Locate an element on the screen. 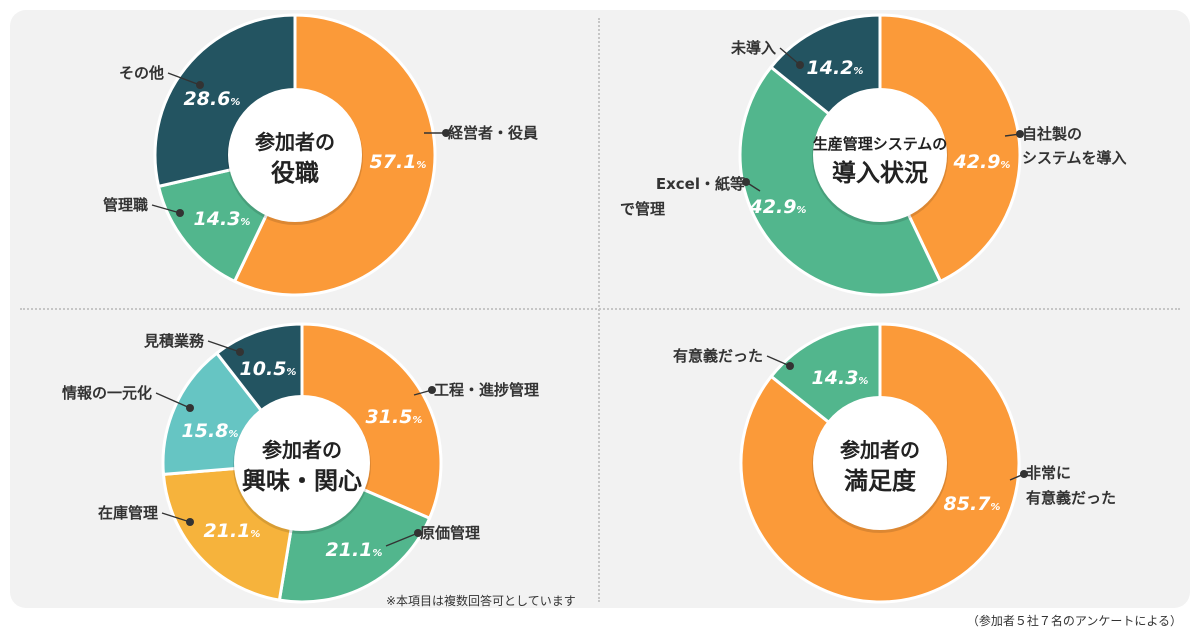 This screenshot has width=1200, height=638. chart-title-line-2: 満足度 is located at coordinates (880, 481).